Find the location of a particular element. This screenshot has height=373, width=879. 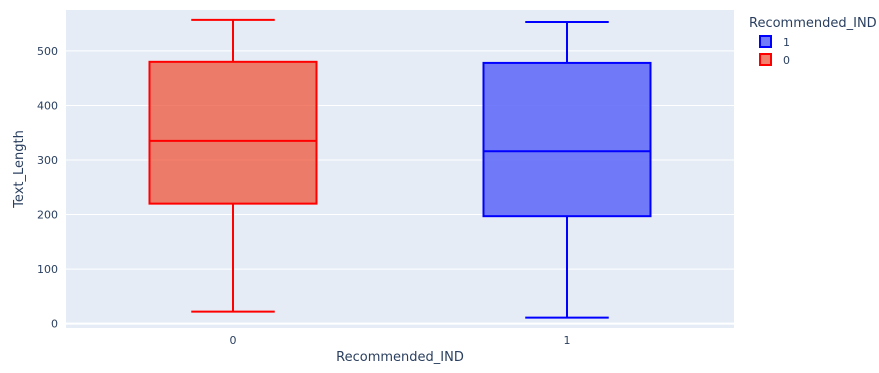

x-tick-label: 1 is located at coordinates (567, 340).